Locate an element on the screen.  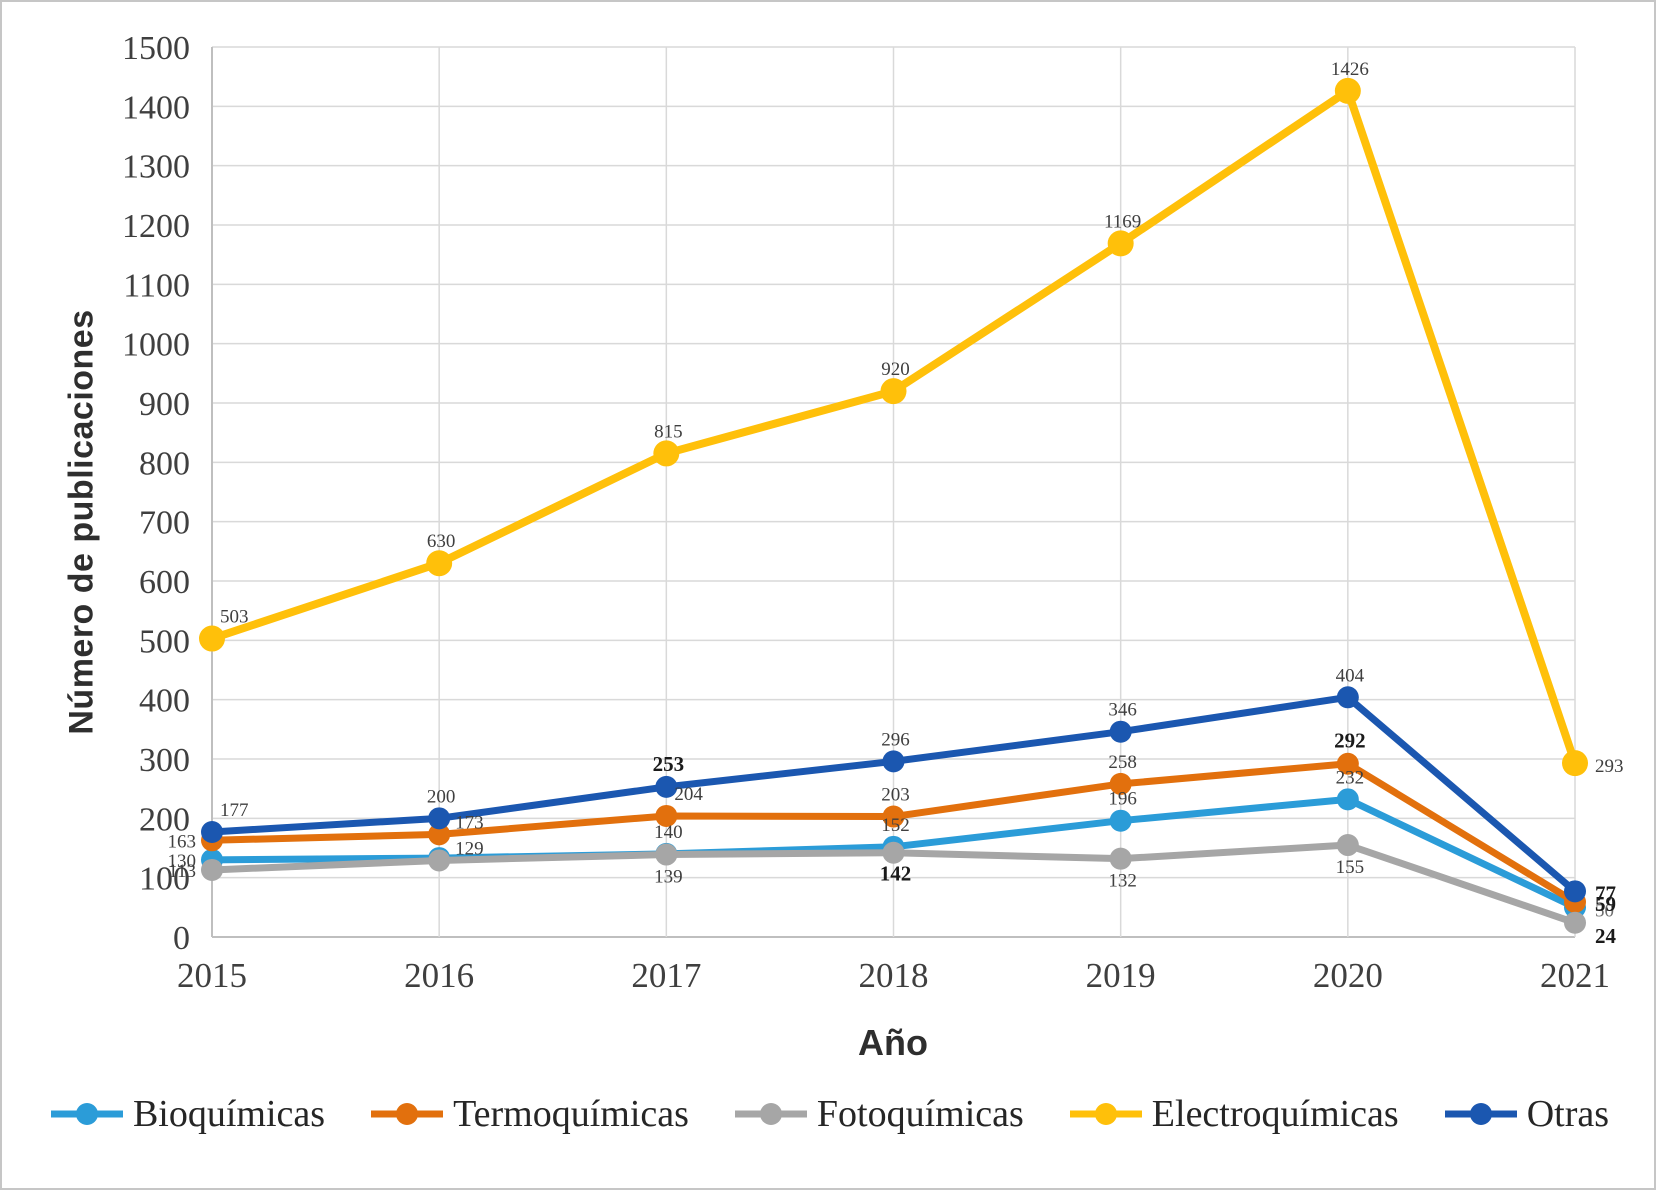
data-label-electroquimicas-2016: 630 is located at coordinates (441, 541).